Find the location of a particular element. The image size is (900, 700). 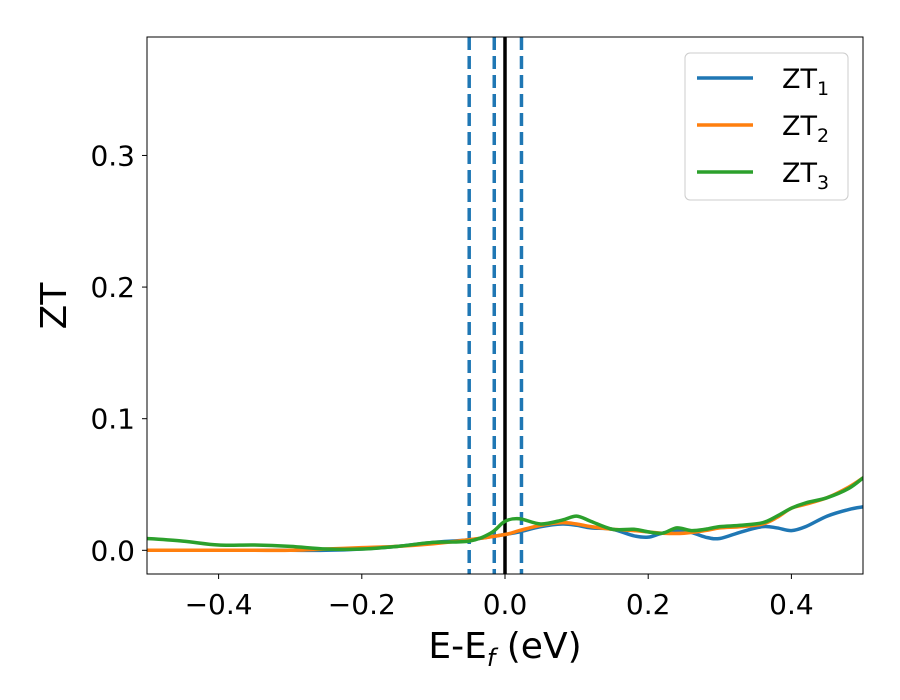

x-tick-label: 0.0 is located at coordinates (505, 604).